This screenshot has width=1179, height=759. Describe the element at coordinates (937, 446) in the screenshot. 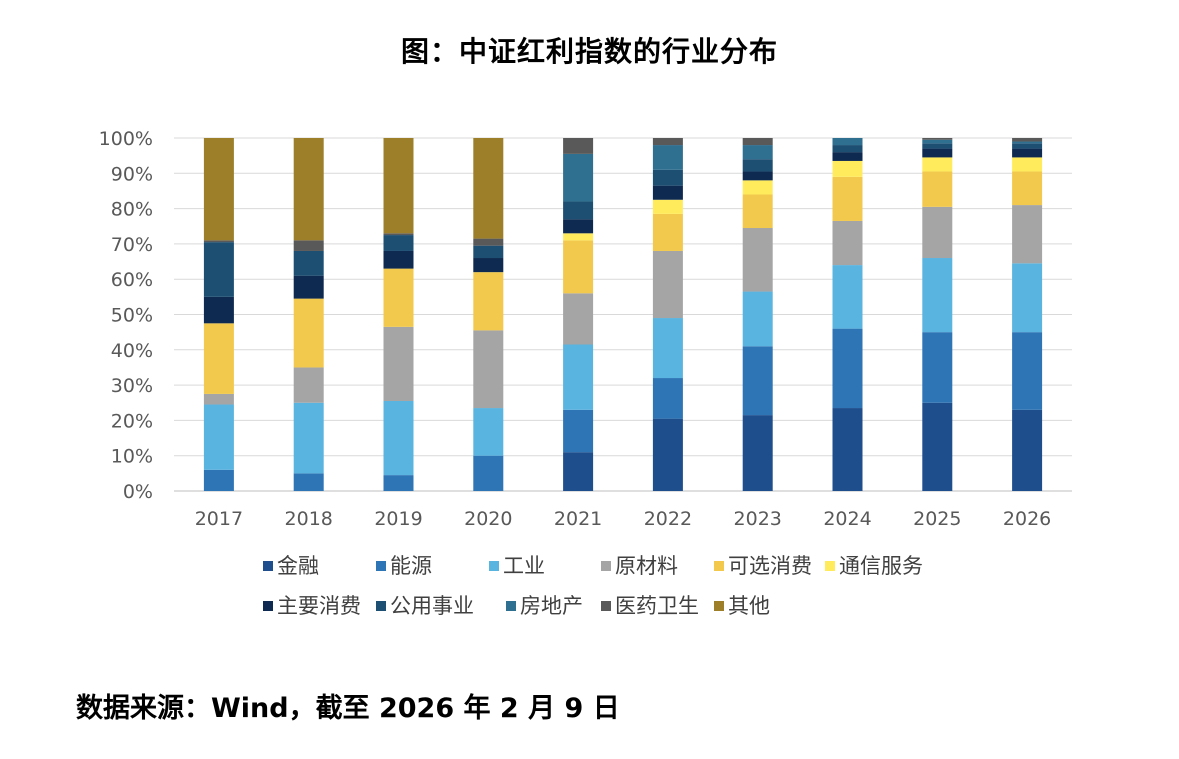

I see `bar-segment-2025-s0` at that location.